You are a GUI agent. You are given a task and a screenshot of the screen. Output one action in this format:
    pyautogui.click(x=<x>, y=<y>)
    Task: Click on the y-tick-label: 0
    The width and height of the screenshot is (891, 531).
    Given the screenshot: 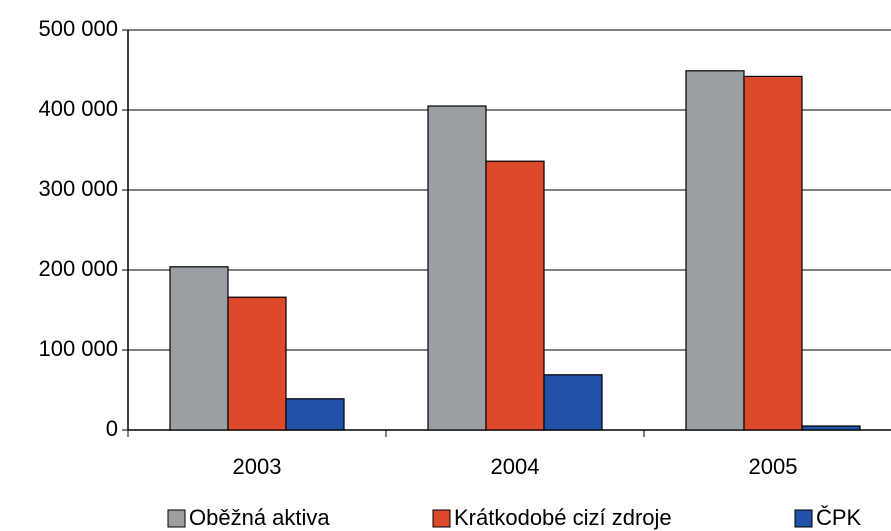 What is the action you would take?
    pyautogui.click(x=112, y=428)
    